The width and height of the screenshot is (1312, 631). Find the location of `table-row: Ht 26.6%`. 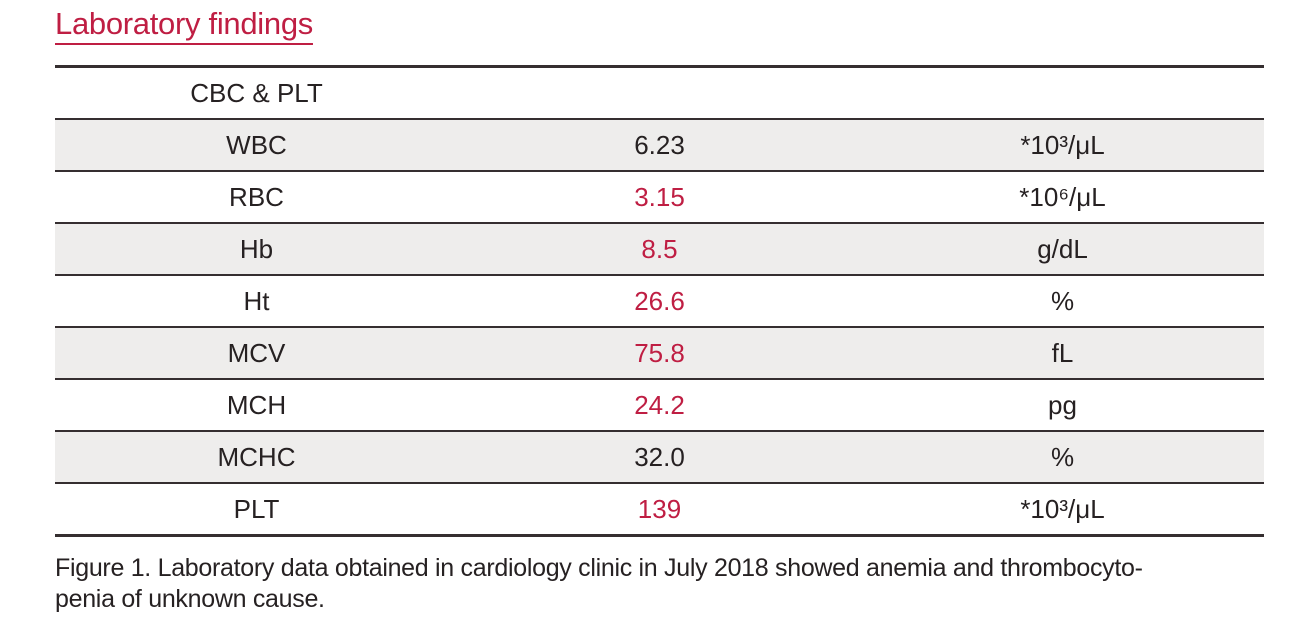

table-row: Ht 26.6% is located at coordinates (659, 300).